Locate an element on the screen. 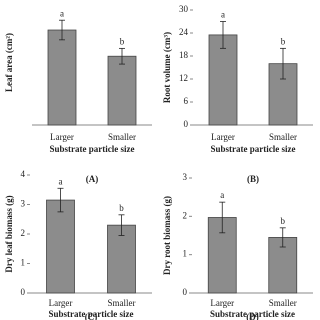 The width and height of the screenshot is (320, 320). y-tick-label: 6 is located at coordinates (186, 101).